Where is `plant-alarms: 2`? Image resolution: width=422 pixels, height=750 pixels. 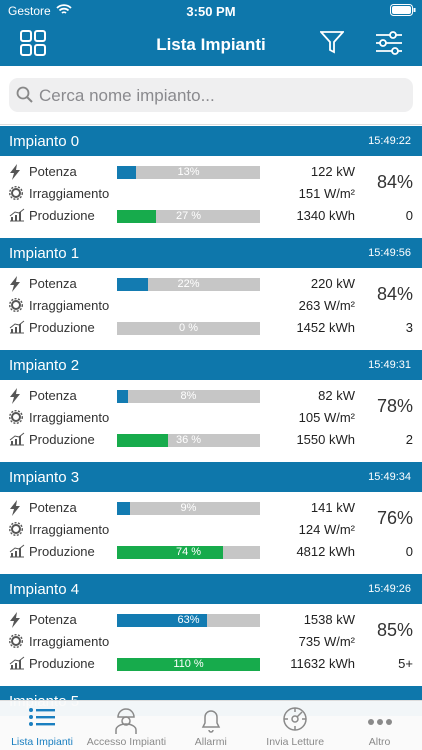 plant-alarms: 2 is located at coordinates (409, 439).